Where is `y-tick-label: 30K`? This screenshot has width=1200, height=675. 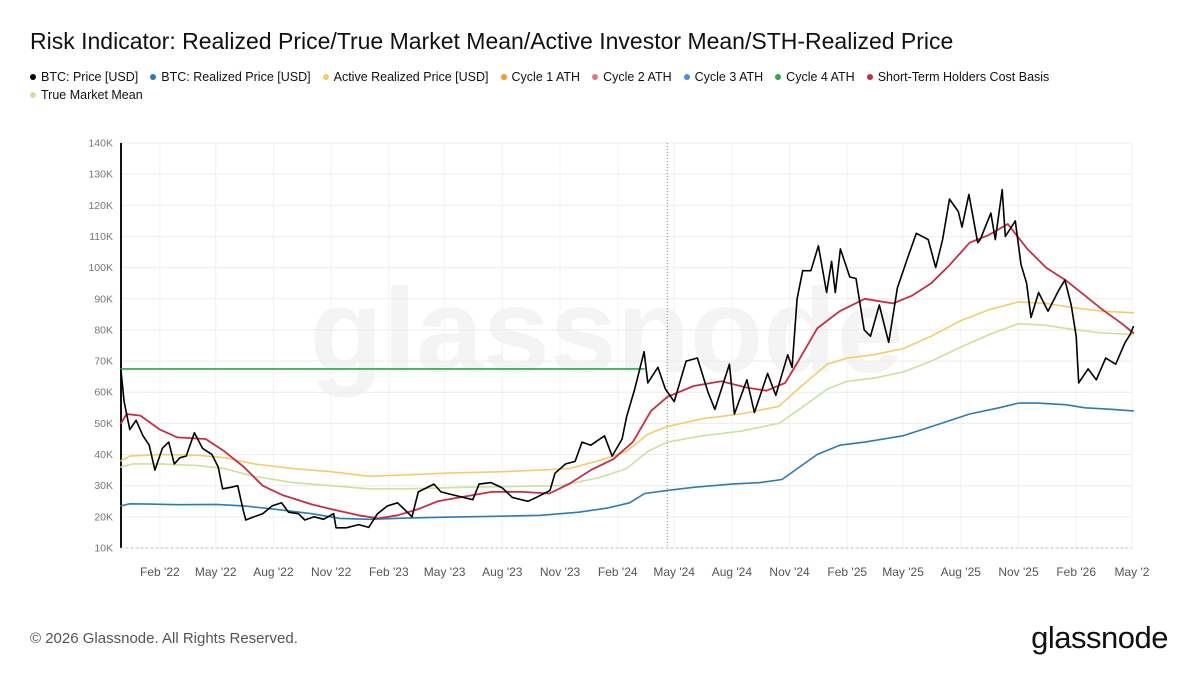
y-tick-label: 30K is located at coordinates (103, 486).